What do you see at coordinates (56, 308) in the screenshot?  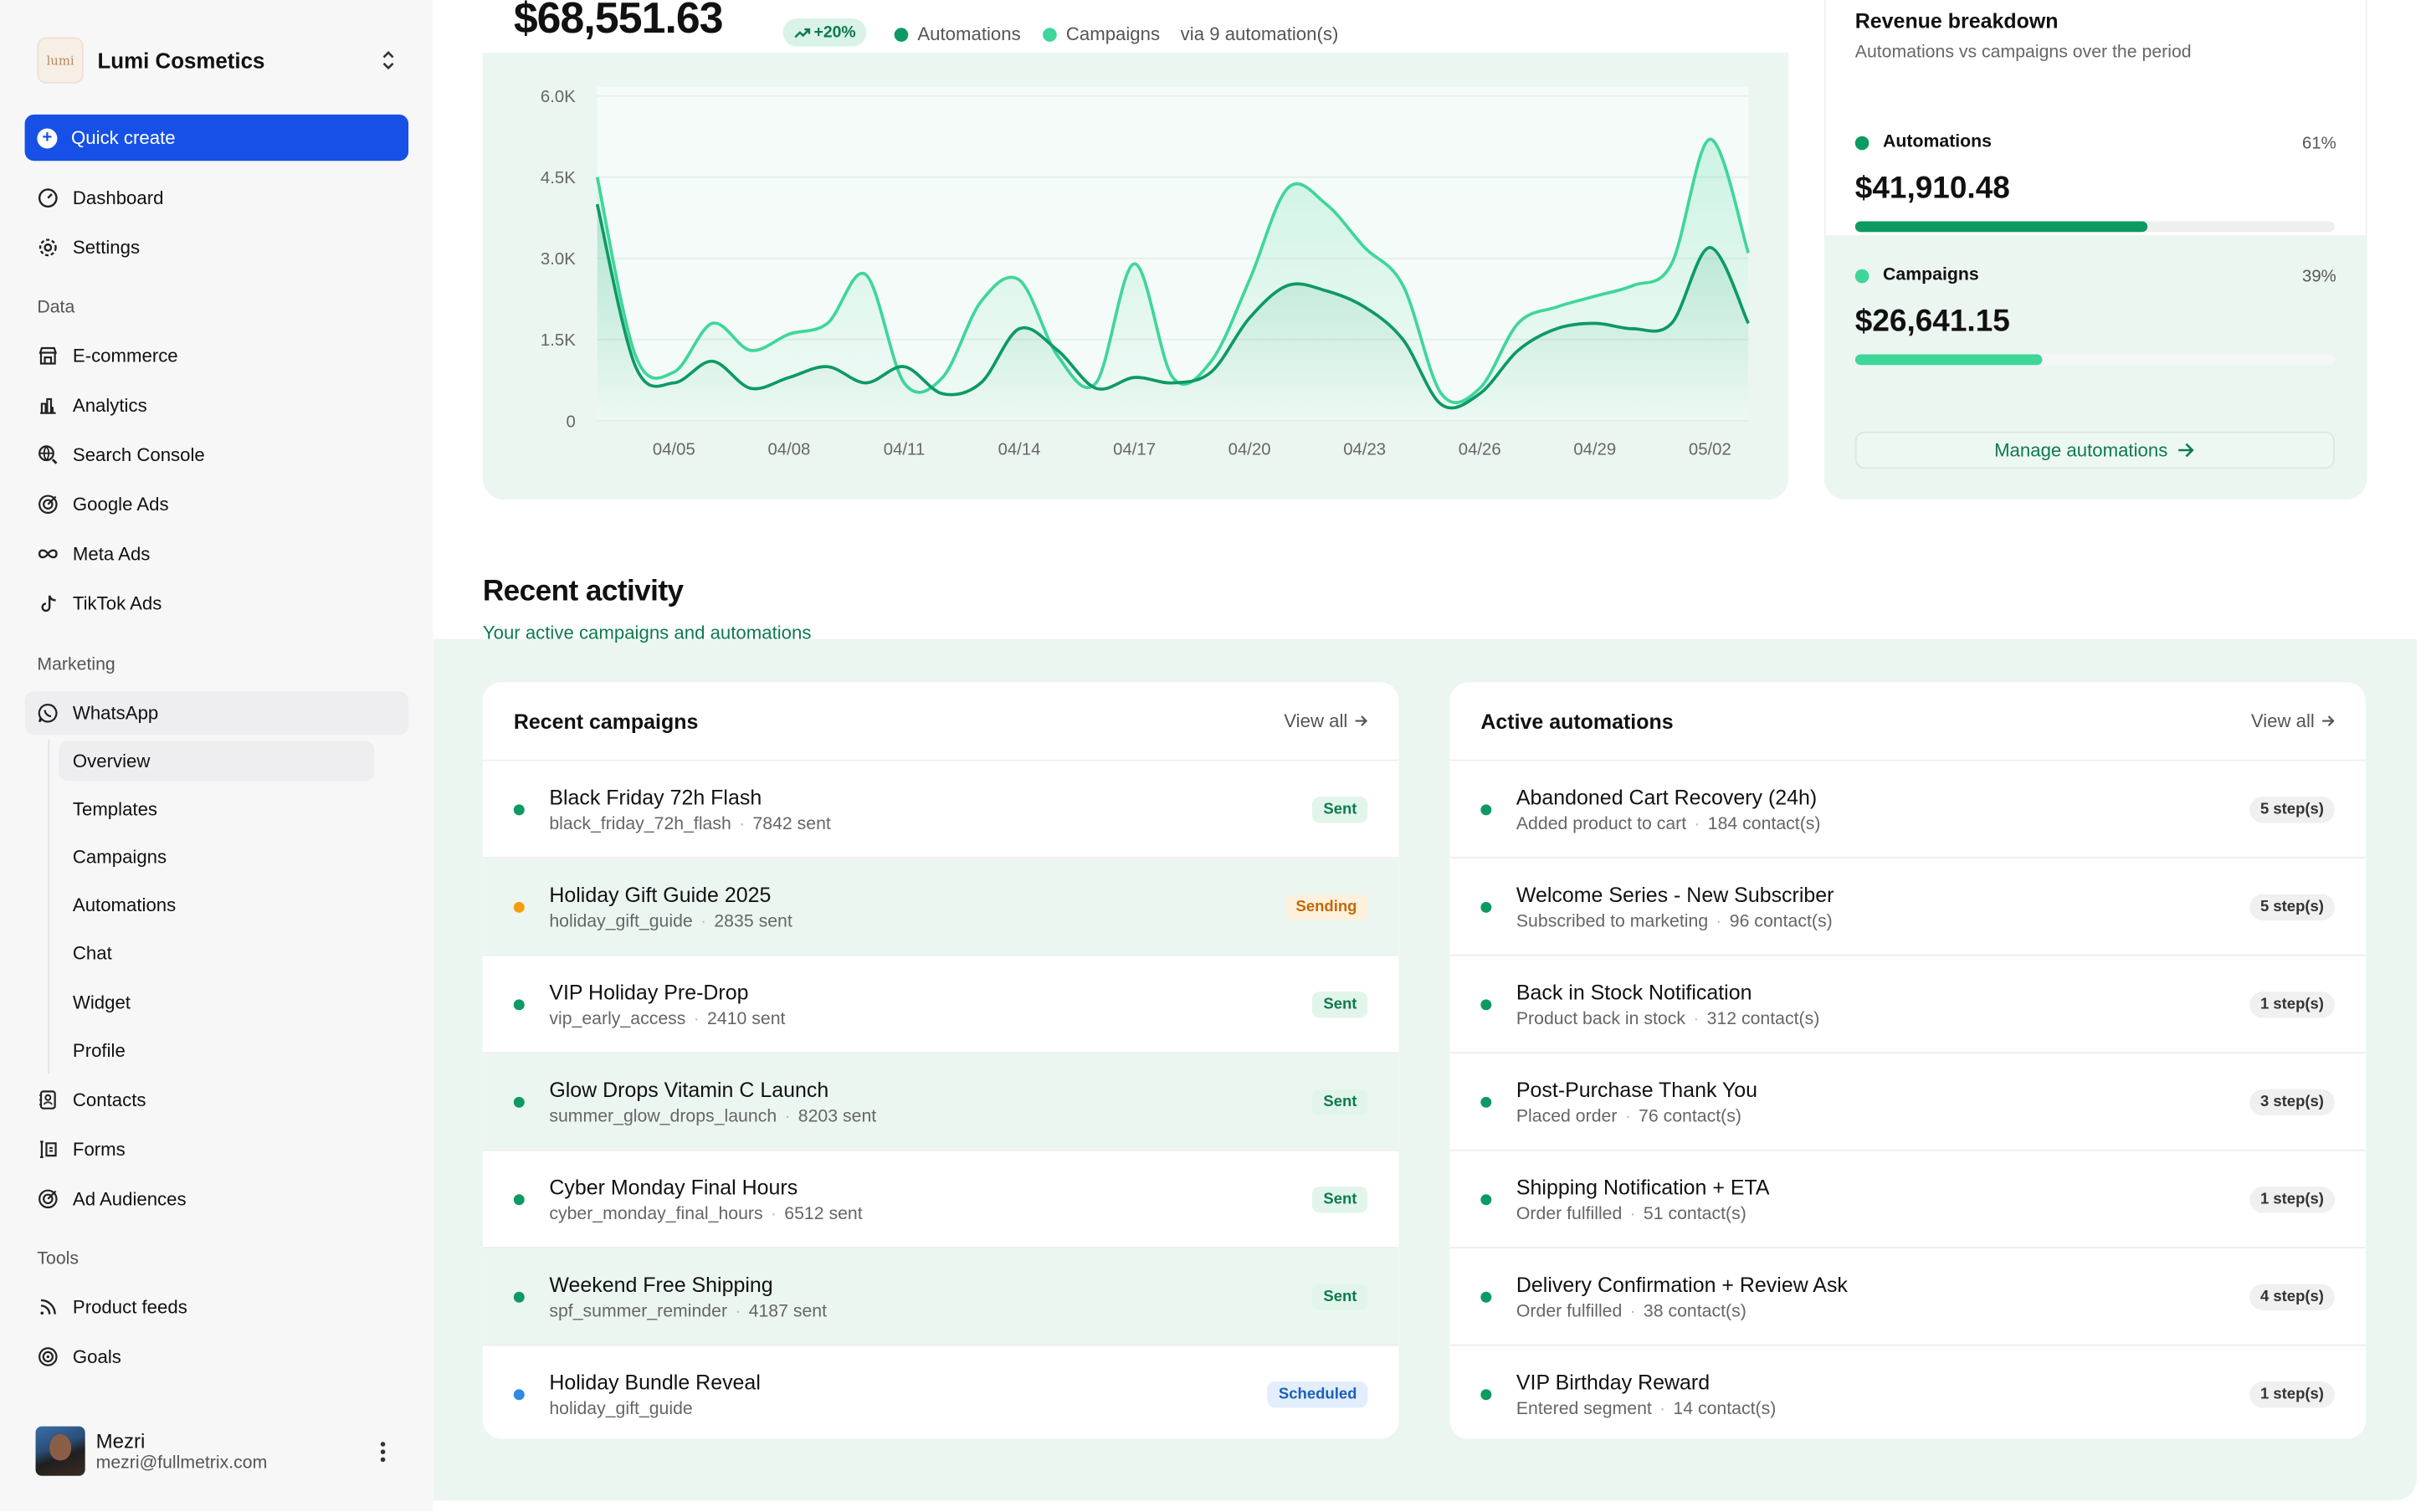 I see `section-label: Data` at bounding box center [56, 308].